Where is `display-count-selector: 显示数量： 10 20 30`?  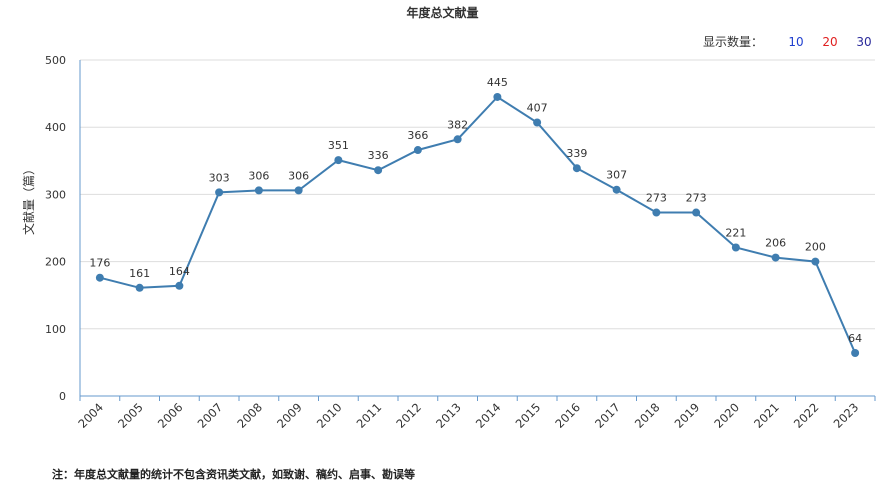 display-count-selector: 显示数量： 10 20 30 is located at coordinates (789, 41).